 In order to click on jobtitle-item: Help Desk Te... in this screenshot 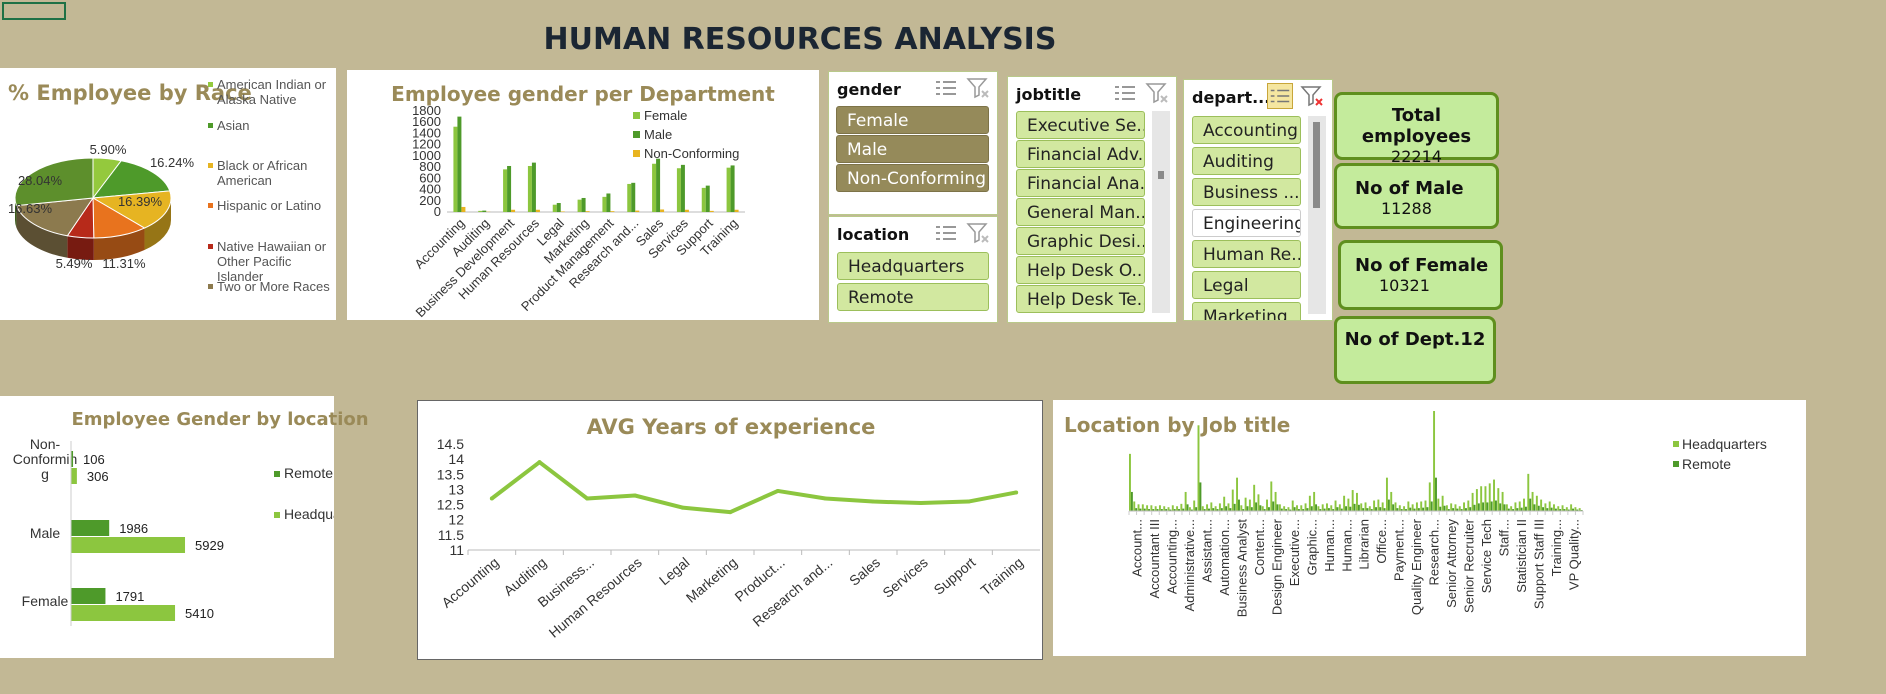, I will do `click(1080, 299)`.